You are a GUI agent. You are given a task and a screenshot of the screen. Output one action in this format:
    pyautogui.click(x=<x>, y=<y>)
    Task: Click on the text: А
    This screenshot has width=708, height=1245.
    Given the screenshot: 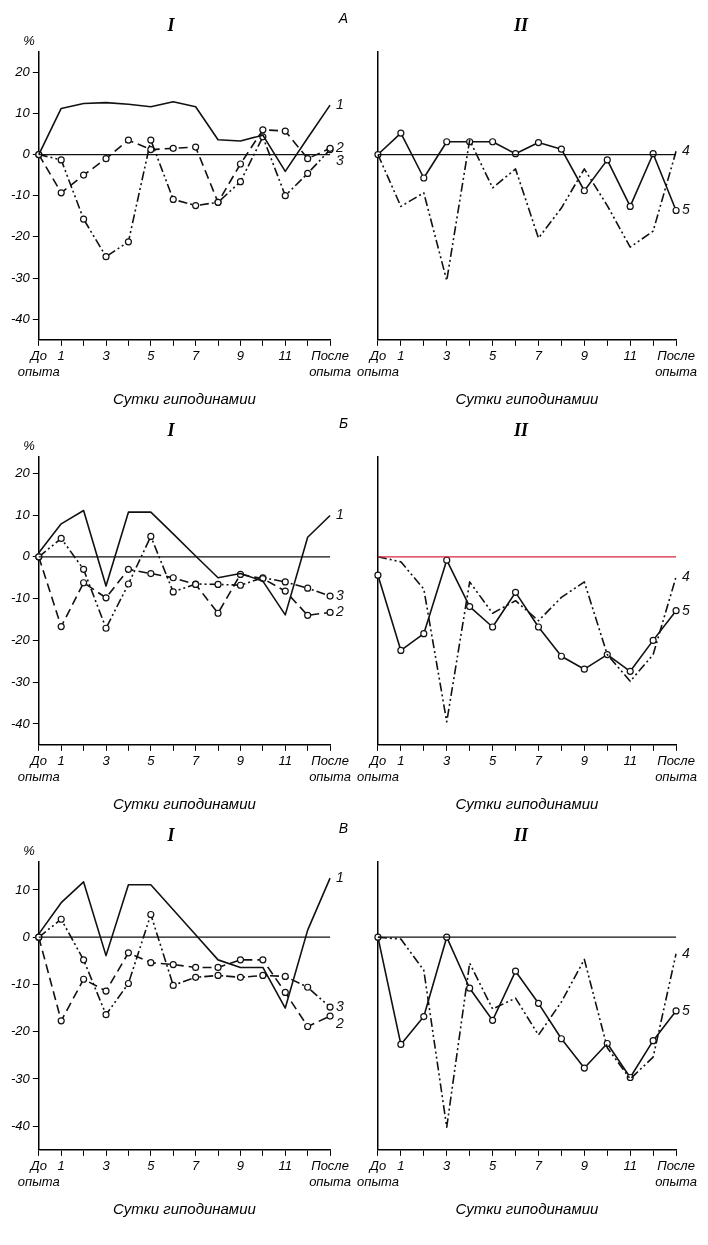 What is the action you would take?
    pyautogui.click(x=342, y=17)
    